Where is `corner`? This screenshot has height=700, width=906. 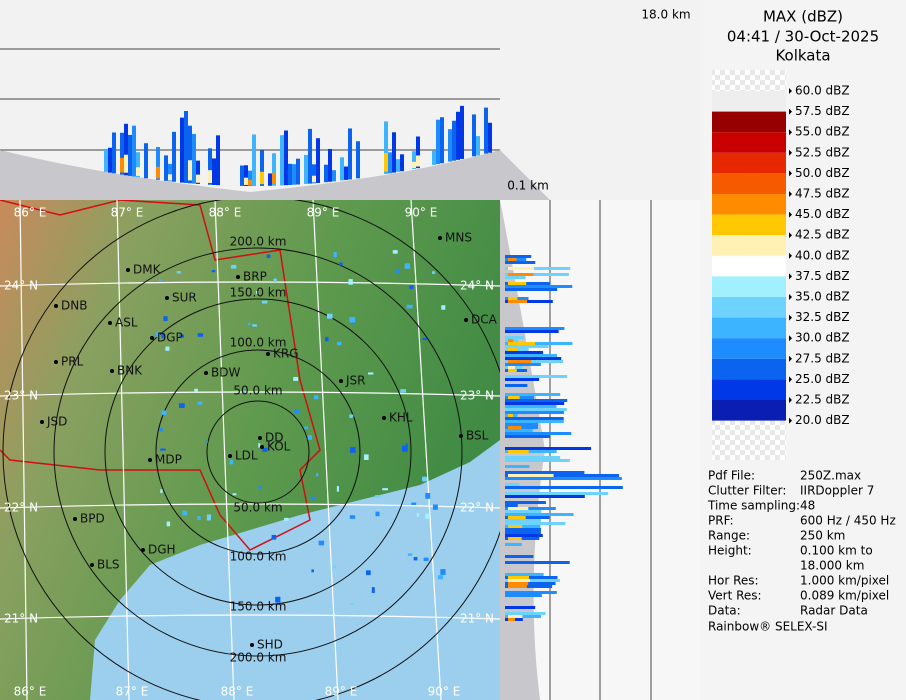
corner is located at coordinates (600, 100).